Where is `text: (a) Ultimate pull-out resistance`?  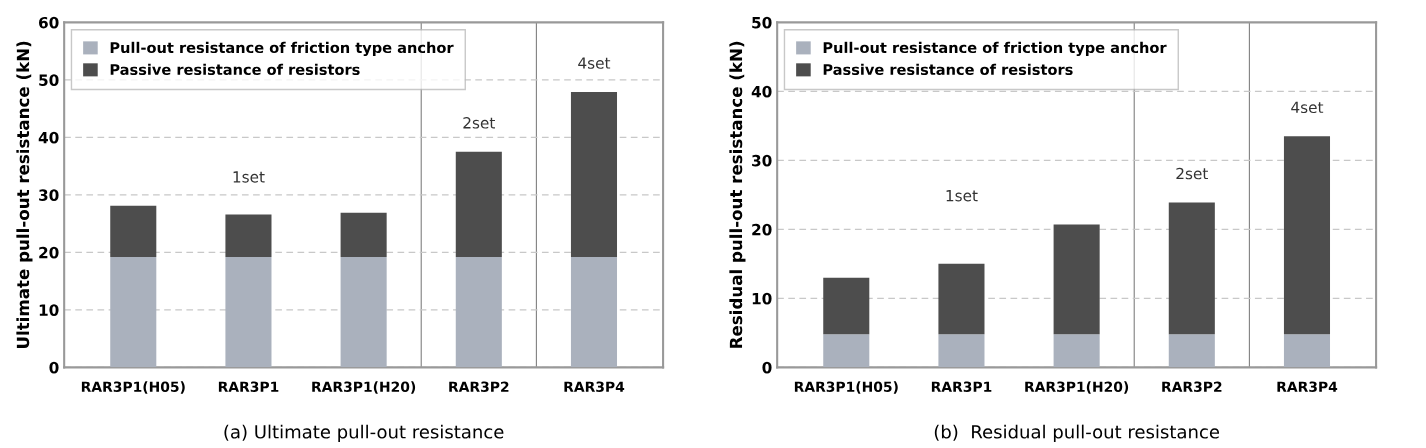 text: (a) Ultimate pull-out resistance is located at coordinates (364, 433).